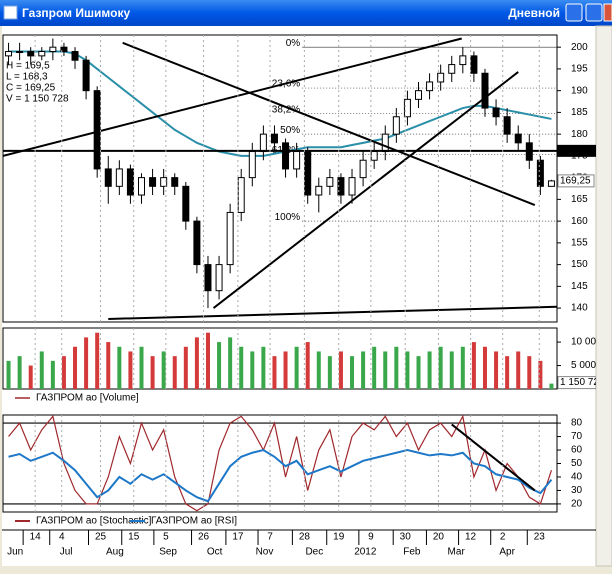  What do you see at coordinates (286, 109) in the screenshot?
I see `fib-label: 38,2%` at bounding box center [286, 109].